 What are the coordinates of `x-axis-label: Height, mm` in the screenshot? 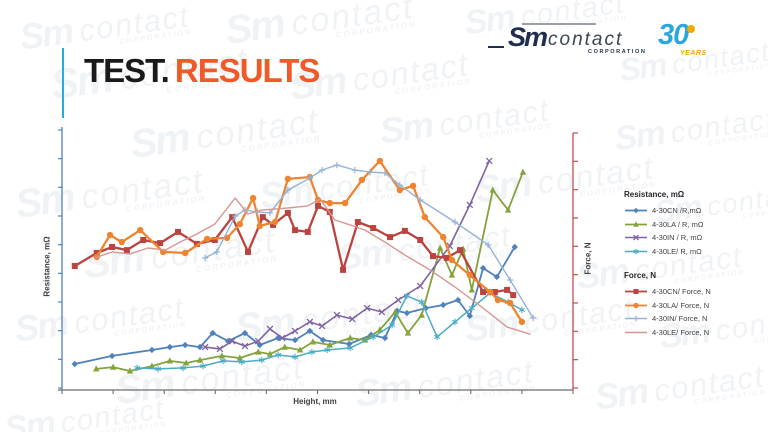 It's located at (315, 401).